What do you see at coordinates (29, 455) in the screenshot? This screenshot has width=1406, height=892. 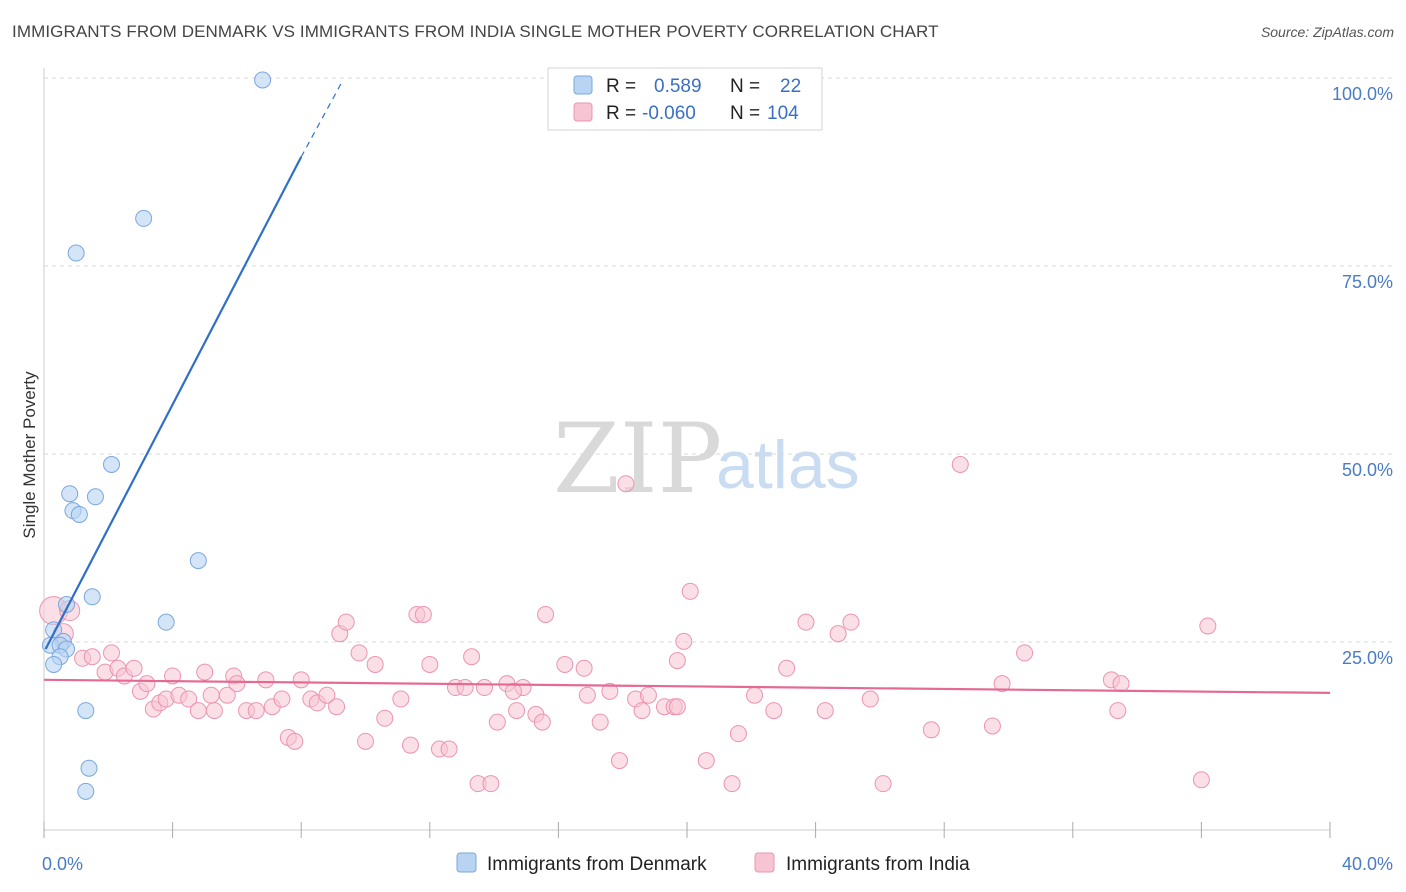 I see `y-axis-label: Single Mother Poverty` at bounding box center [29, 455].